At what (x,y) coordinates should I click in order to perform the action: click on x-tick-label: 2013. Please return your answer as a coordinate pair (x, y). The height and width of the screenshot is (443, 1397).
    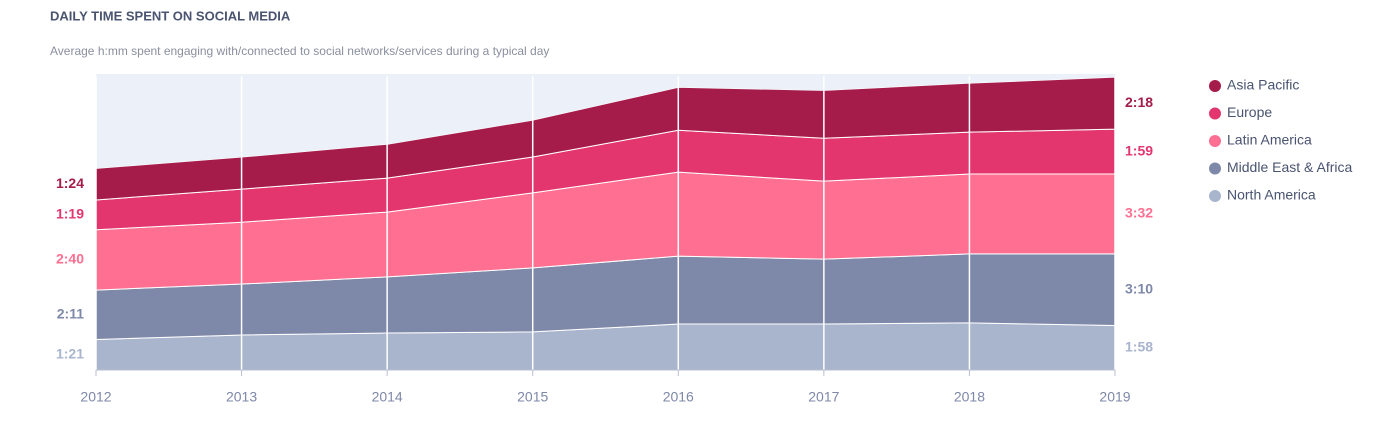
    Looking at the image, I should click on (241, 397).